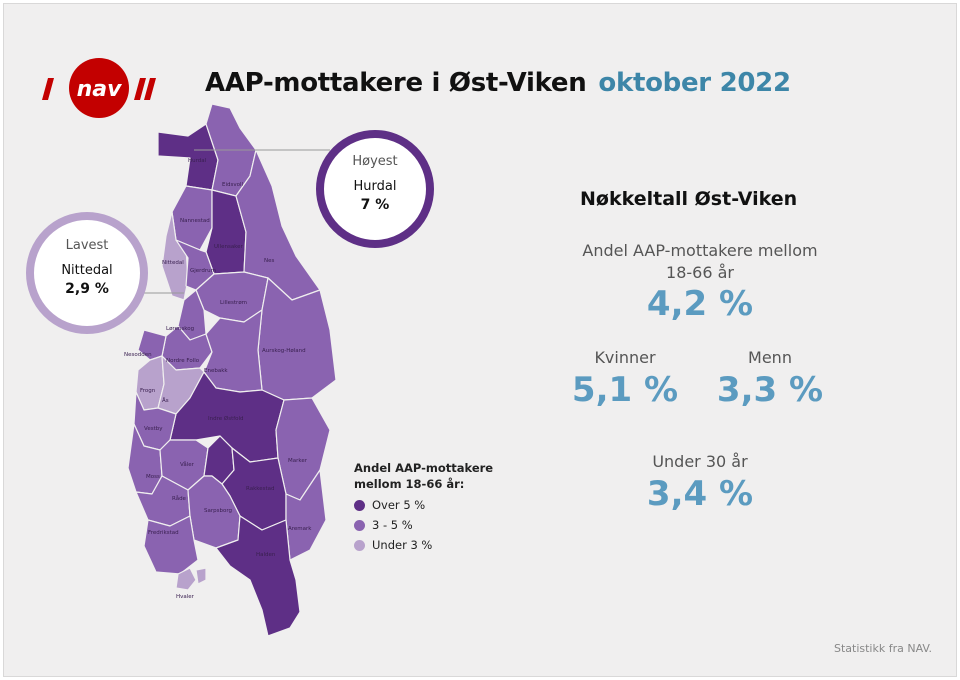 The height and width of the screenshot is (680, 960). Describe the element at coordinates (197, 161) in the screenshot. I see `map-label-hurdal: Hurdal` at that location.